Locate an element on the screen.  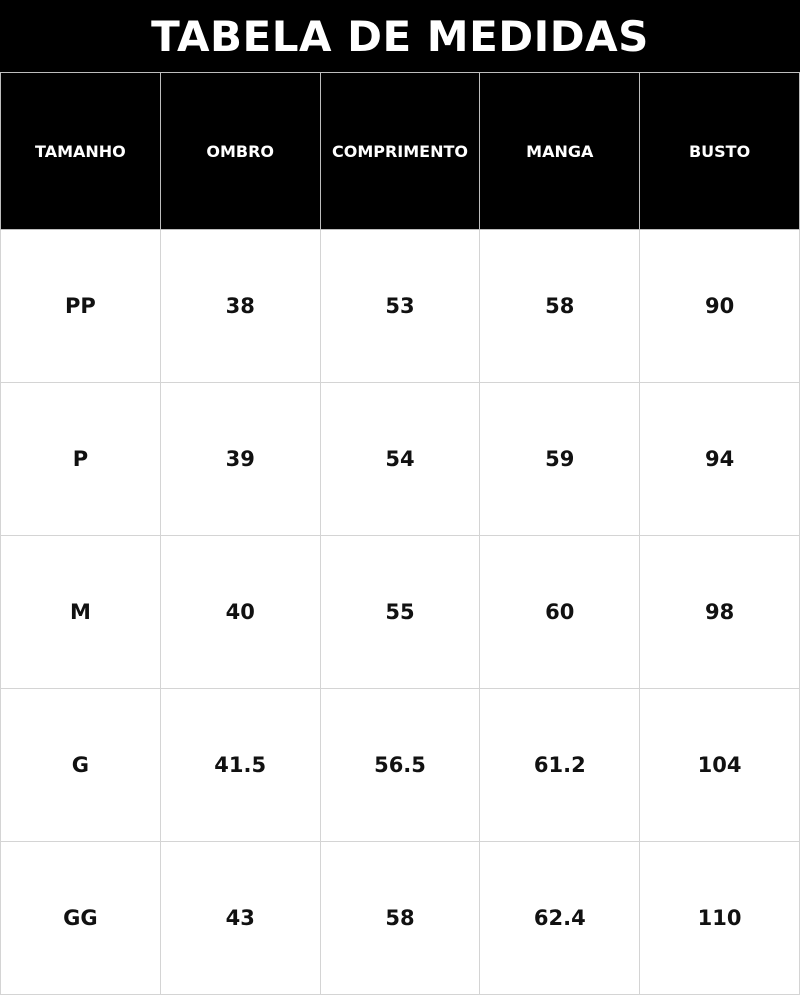
table-cell: 98 is located at coordinates (719, 612).